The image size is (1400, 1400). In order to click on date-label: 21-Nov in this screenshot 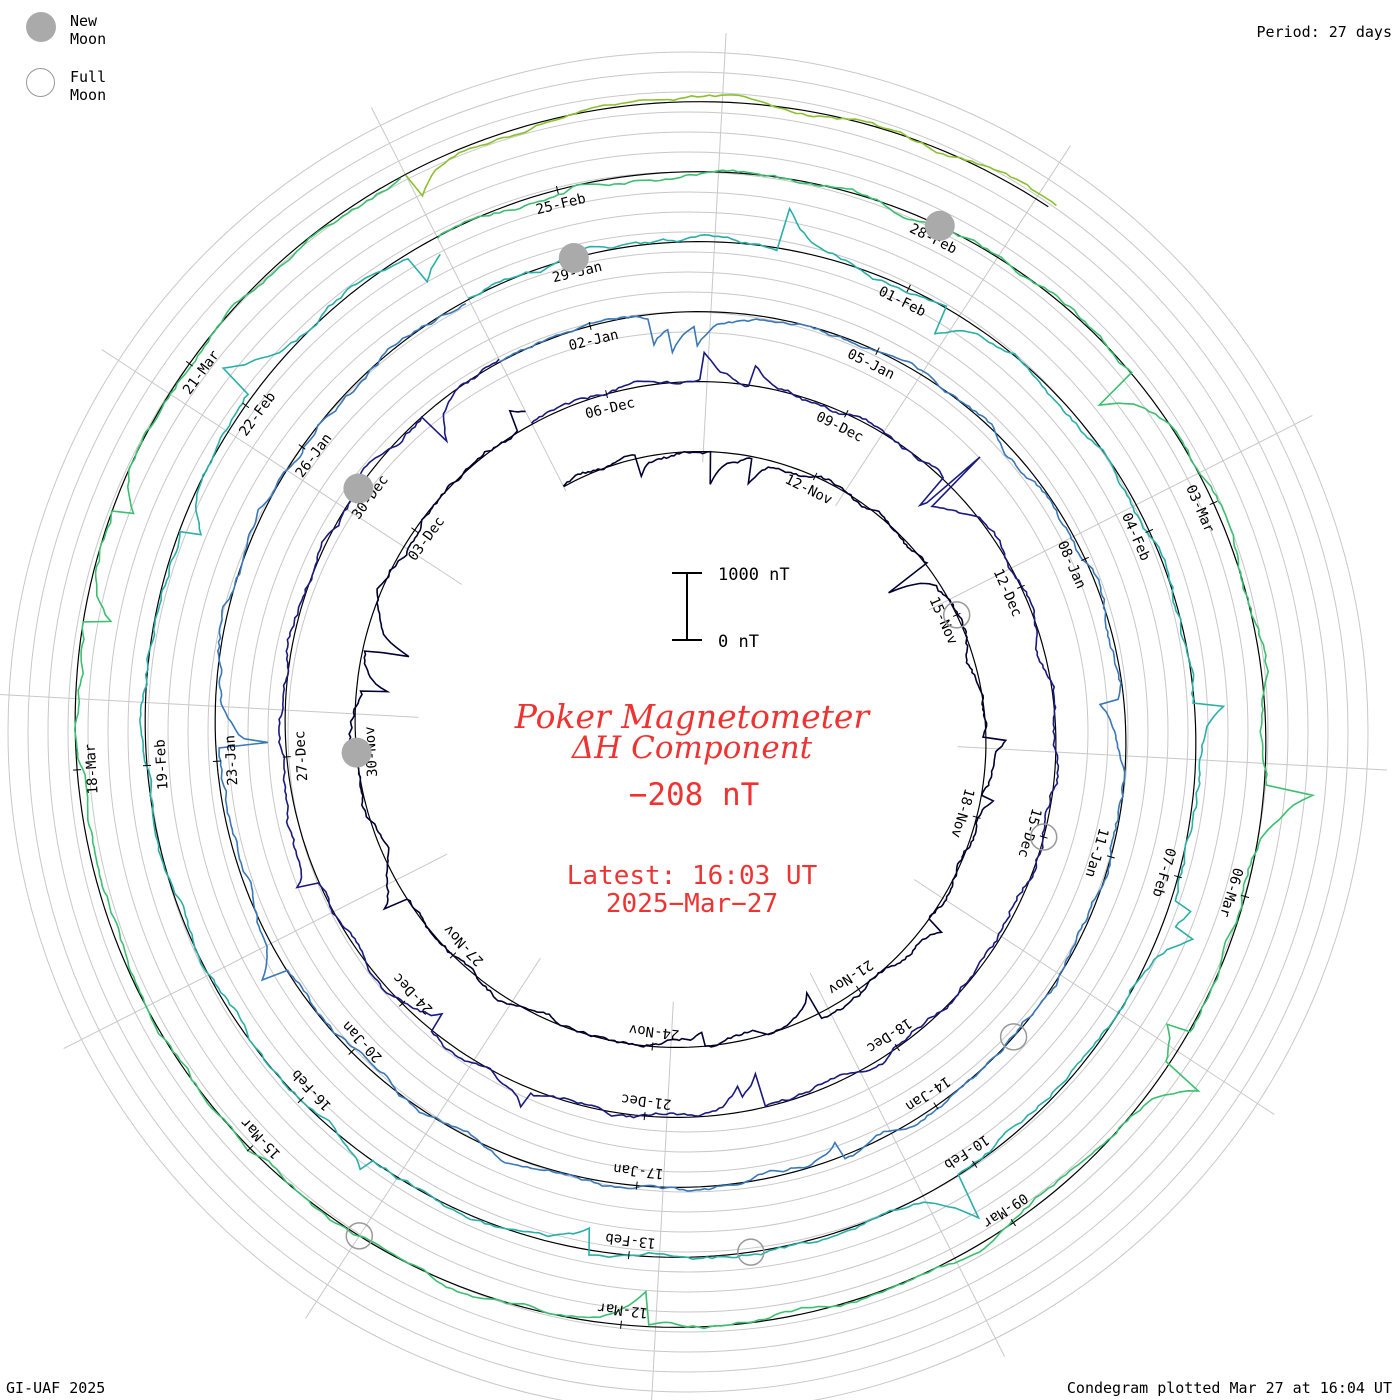, I will do `click(850, 976)`.